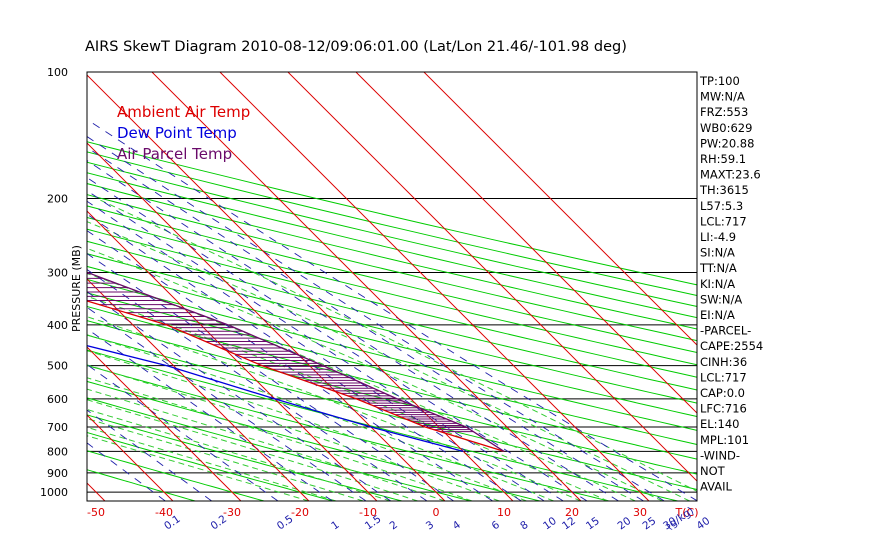 Image resolution: width=870 pixels, height=560 pixels. What do you see at coordinates (57, 272) in the screenshot?
I see `pressure-tick-label: 300` at bounding box center [57, 272].